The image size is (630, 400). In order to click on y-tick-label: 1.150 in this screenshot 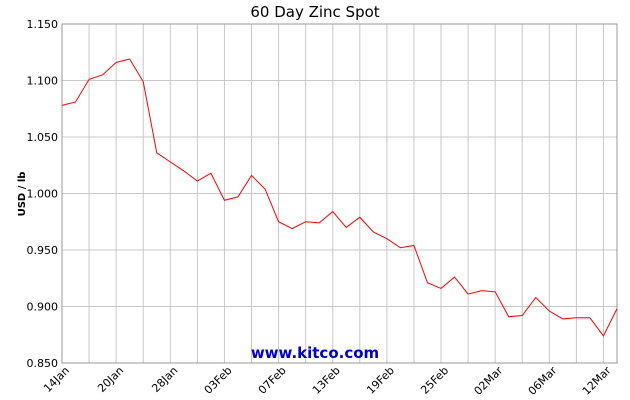, I will do `click(43, 24)`.